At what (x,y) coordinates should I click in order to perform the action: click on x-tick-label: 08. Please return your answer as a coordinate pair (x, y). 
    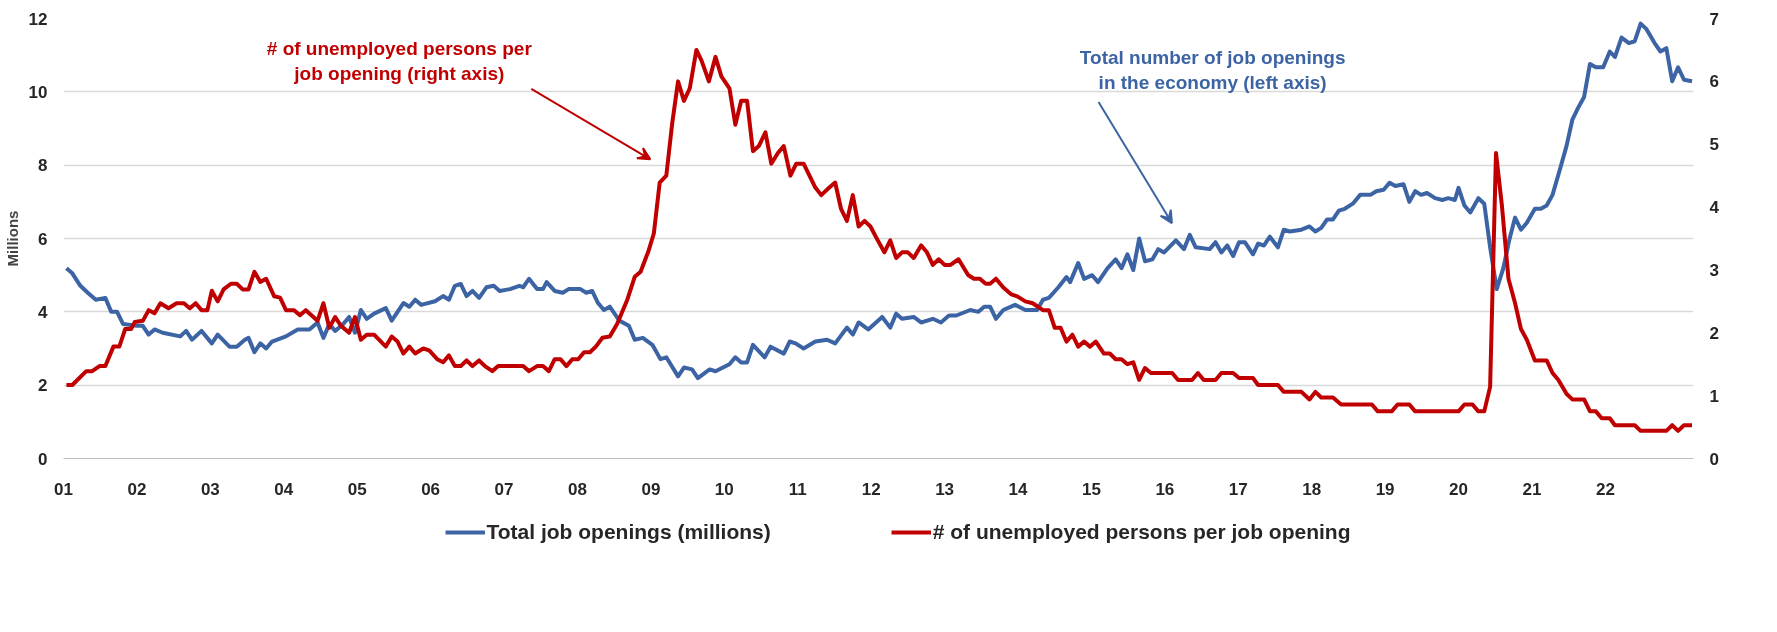
    Looking at the image, I should click on (577, 489).